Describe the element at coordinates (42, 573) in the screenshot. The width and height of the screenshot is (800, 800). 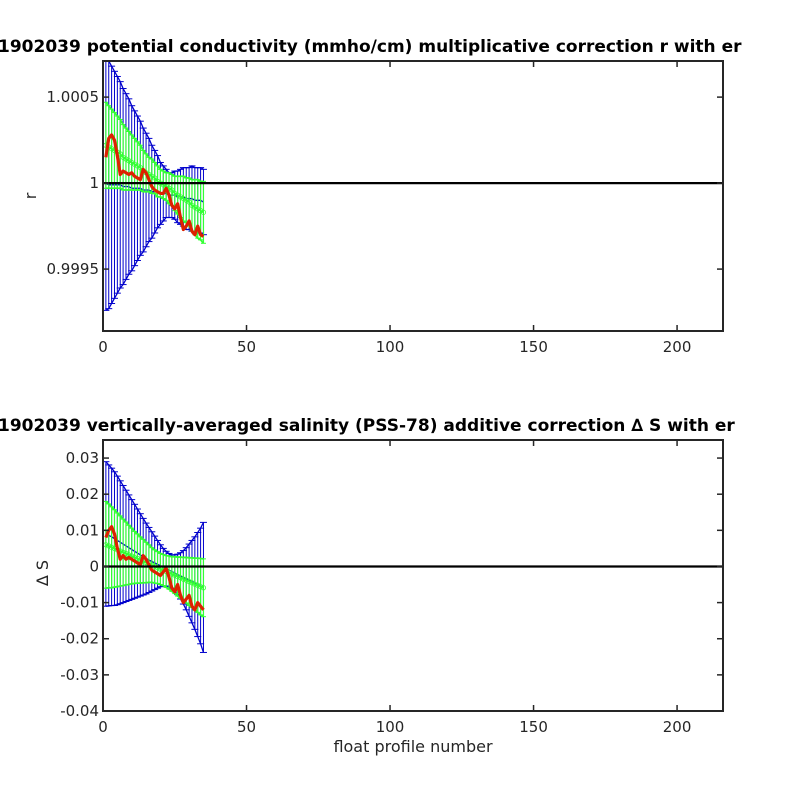
I see `y-axis-label: ∆ S` at that location.